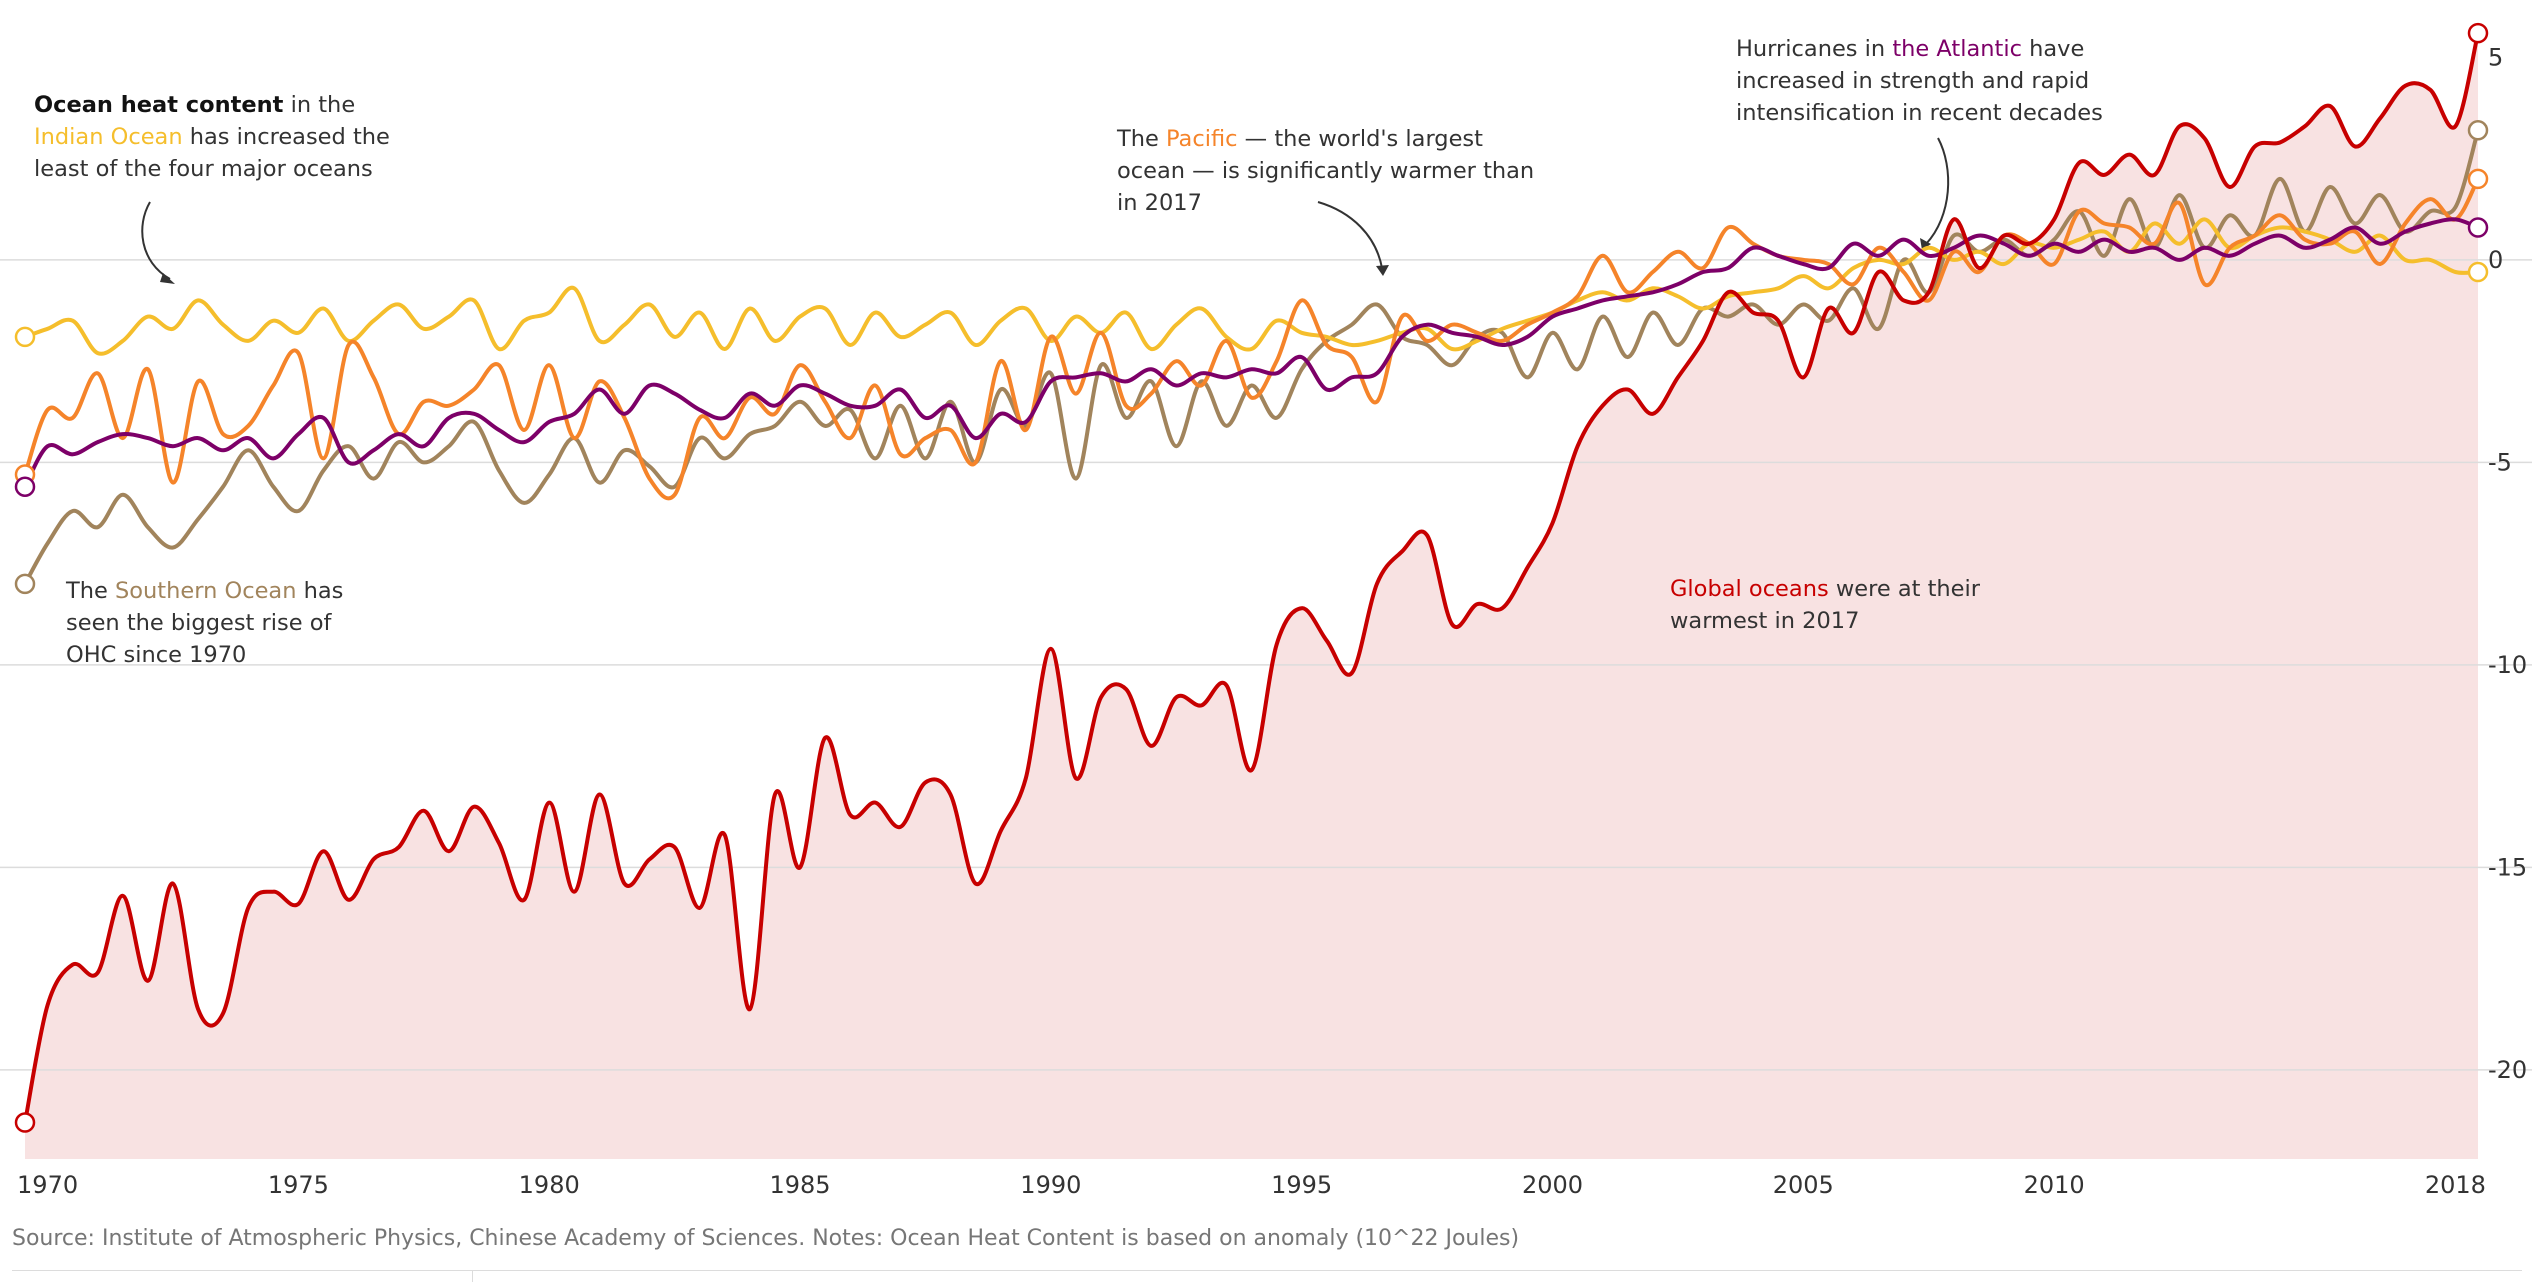  Describe the element at coordinates (2495, 260) in the screenshot. I see `y-tick-label: 0` at that location.